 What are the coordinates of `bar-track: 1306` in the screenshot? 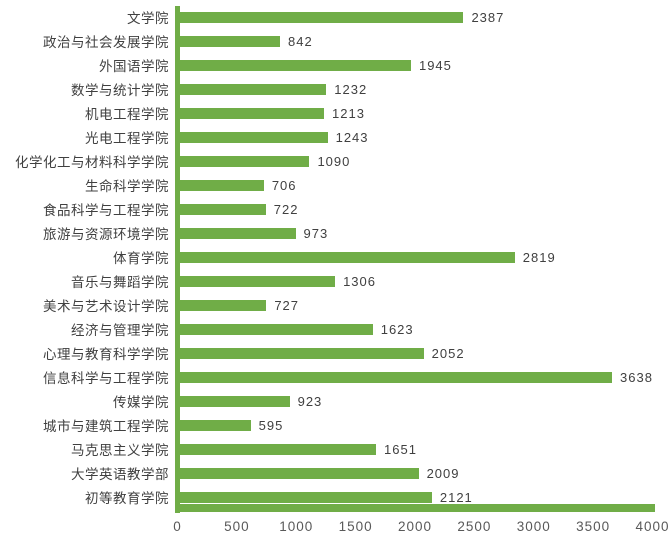 It's located at (424, 281).